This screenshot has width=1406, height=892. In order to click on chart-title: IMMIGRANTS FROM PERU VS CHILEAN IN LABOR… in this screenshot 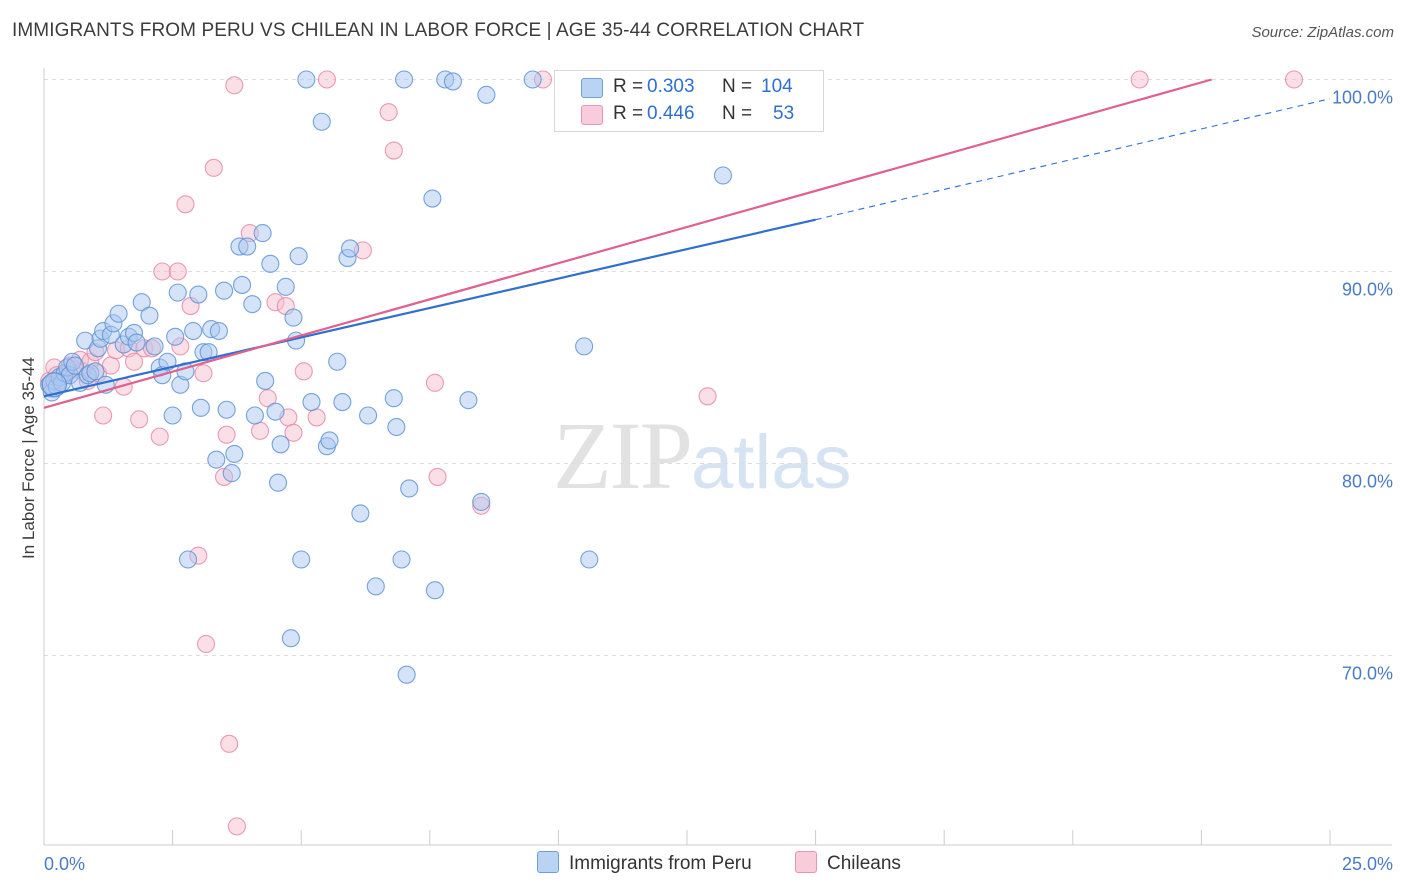, I will do `click(438, 30)`.